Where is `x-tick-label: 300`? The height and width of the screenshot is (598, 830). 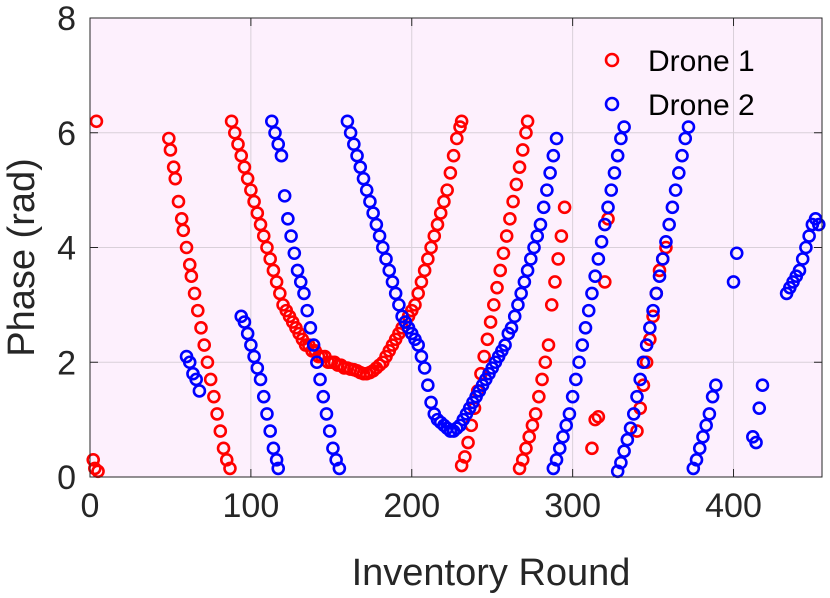 x-tick-label: 300 is located at coordinates (572, 506).